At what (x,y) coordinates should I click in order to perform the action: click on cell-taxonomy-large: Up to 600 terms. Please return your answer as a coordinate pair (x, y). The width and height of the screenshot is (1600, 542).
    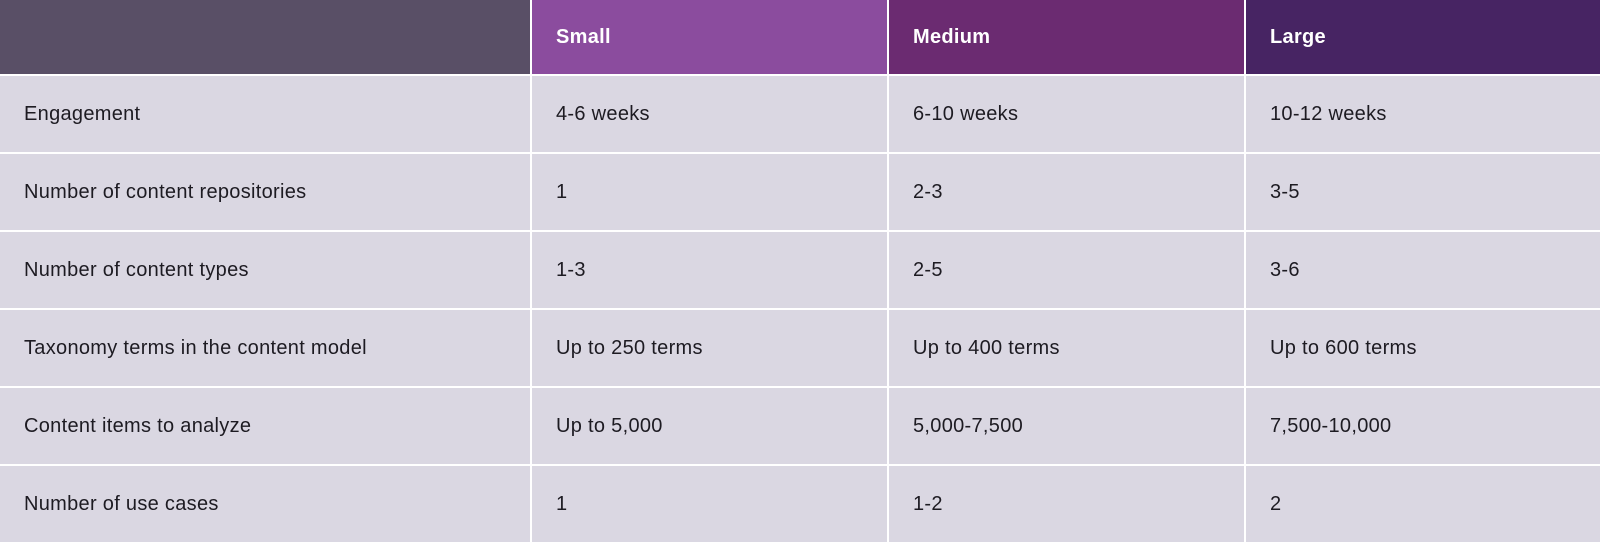
    Looking at the image, I should click on (1423, 348).